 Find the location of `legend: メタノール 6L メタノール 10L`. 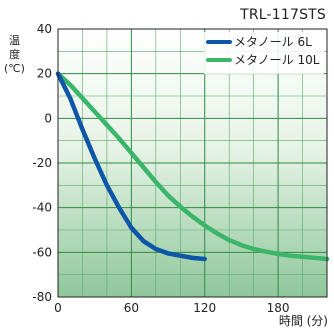

legend: メタノール 6L メタノール 10L is located at coordinates (264, 53).